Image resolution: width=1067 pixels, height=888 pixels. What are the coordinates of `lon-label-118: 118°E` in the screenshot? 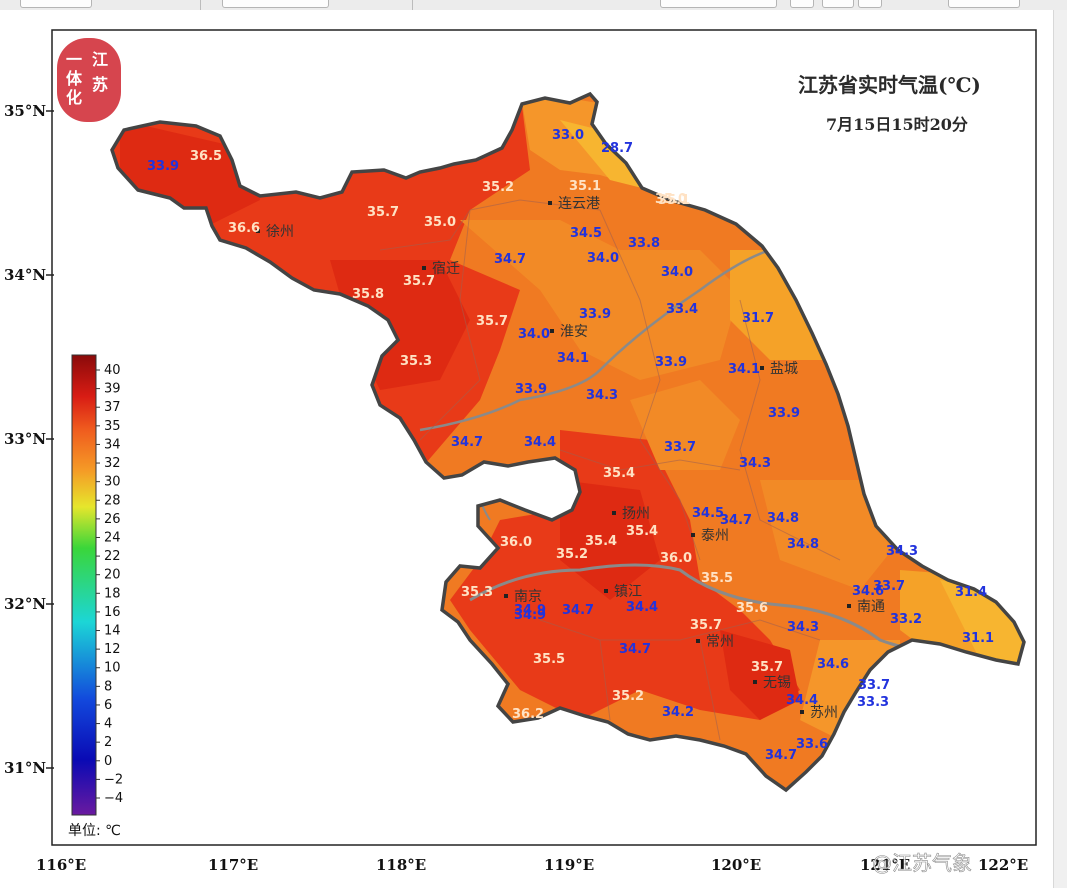 It's located at (401, 865).